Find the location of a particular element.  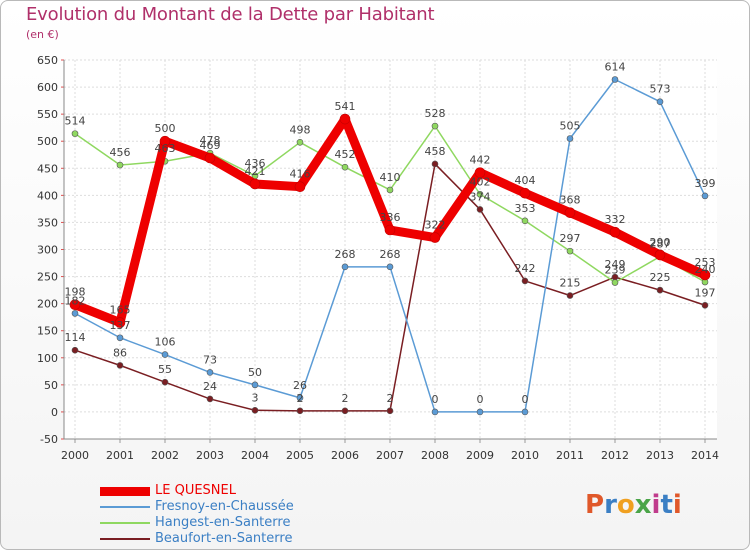

data-label-fresnoy-en-chauss-e: 182 is located at coordinates (75, 300).